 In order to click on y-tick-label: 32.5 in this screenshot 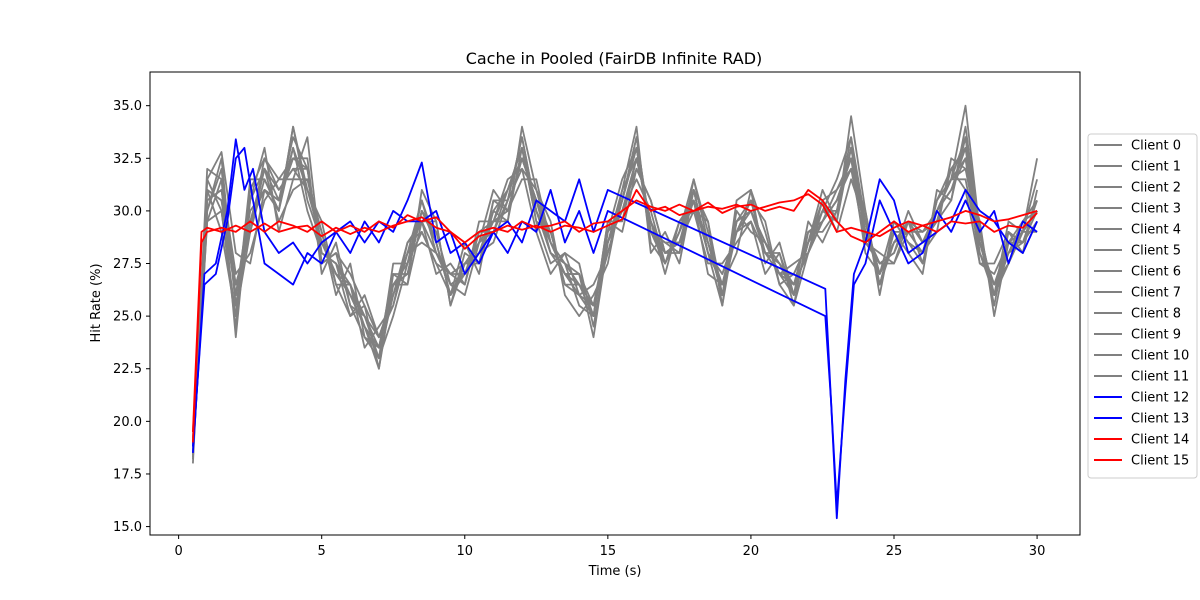, I will do `click(127, 159)`.